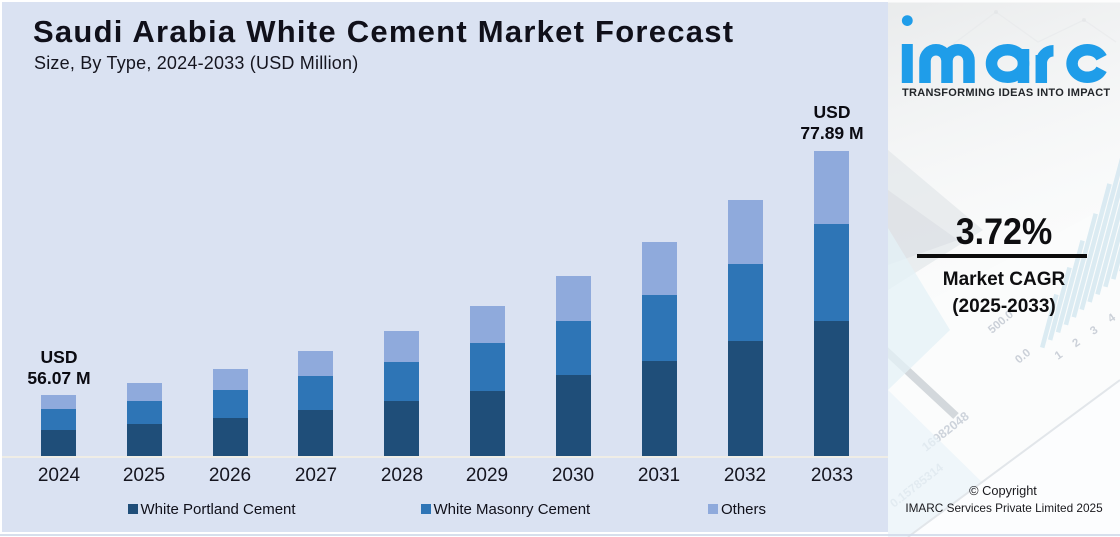  Describe the element at coordinates (1023, 356) in the screenshot. I see `svg-text: 0.0` at that location.